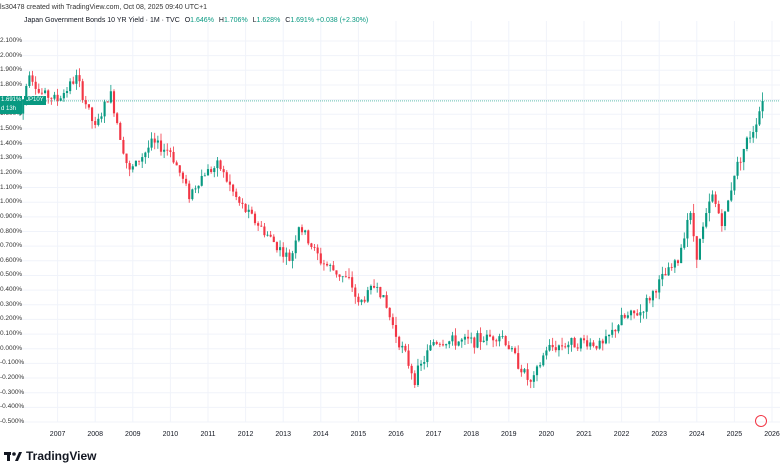  I want to click on change-value: +0.038 (+2.30%), so click(342, 20).